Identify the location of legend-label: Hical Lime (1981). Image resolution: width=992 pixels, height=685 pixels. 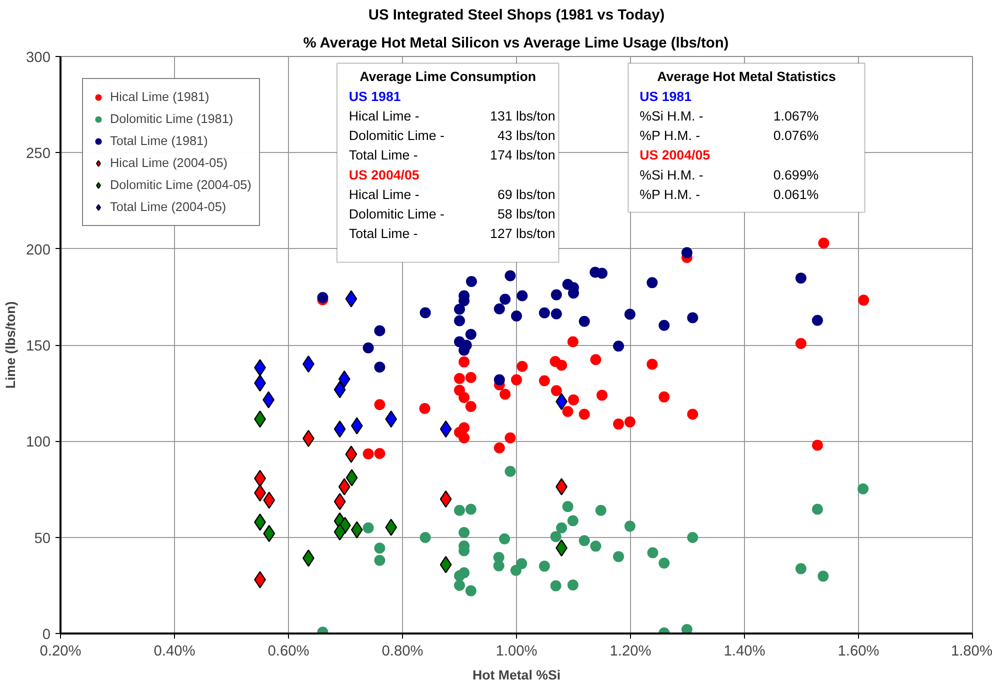
(160, 97).